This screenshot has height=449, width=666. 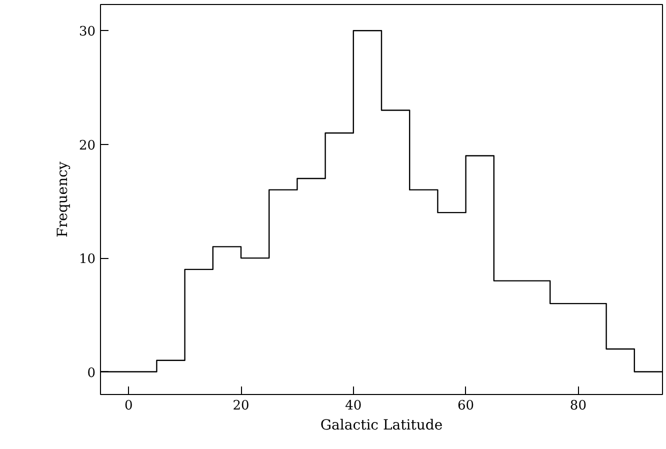 I want to click on y-tick-label: 30, so click(x=87, y=32).